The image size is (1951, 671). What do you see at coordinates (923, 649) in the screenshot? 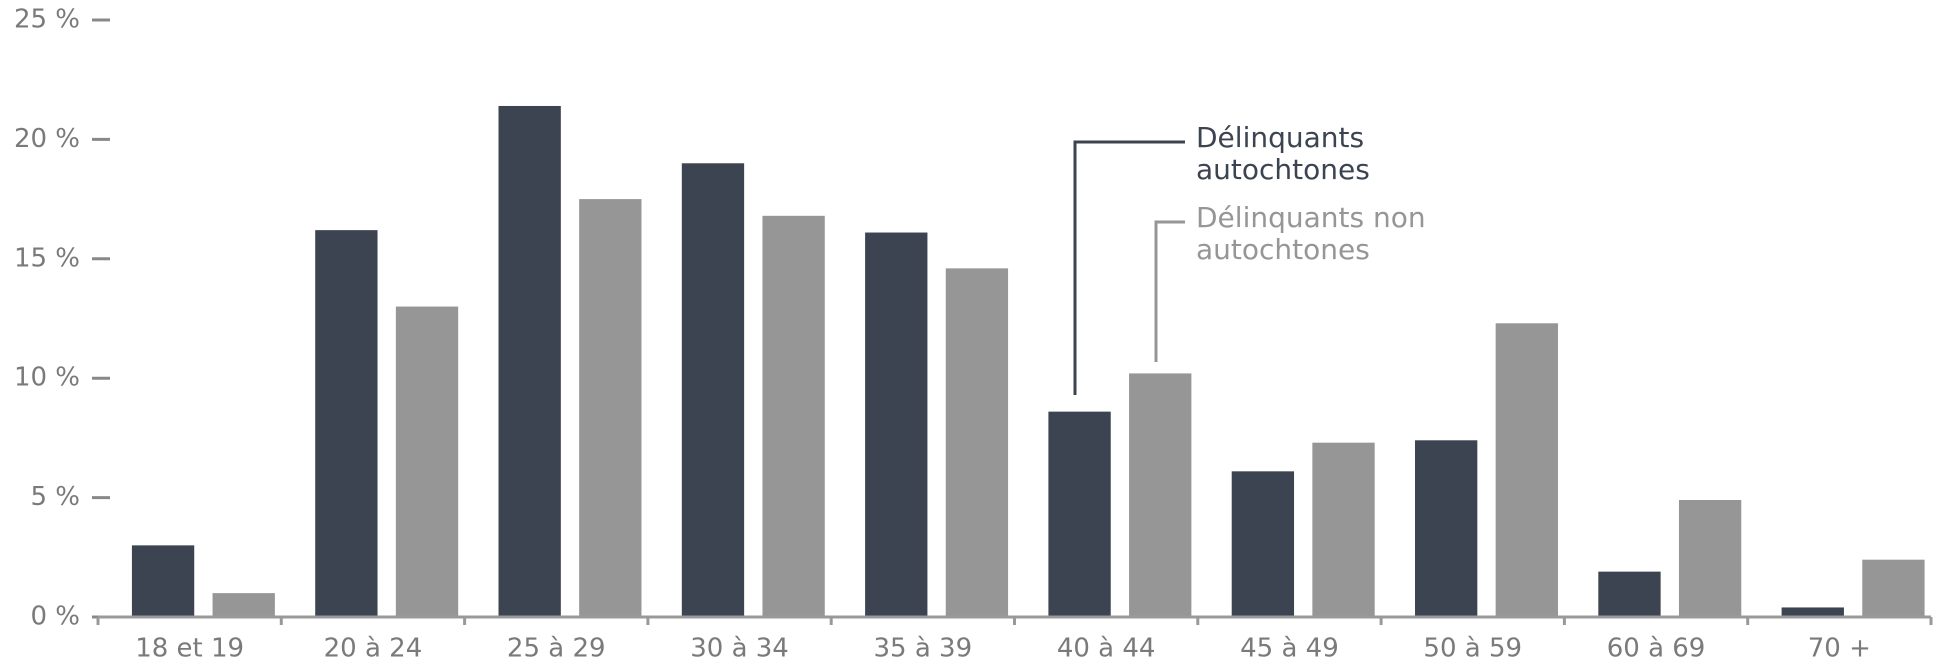
I see `x-tick-label: 35 à 39` at bounding box center [923, 649].